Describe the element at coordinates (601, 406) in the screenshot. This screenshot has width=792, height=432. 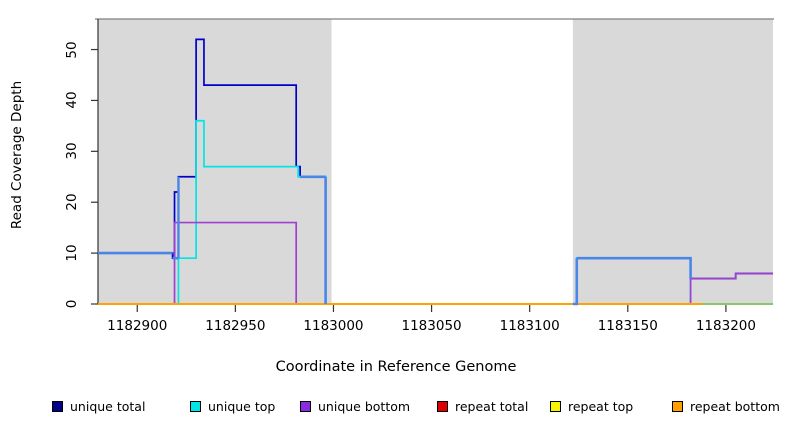
I see `legend-label: repeat top` at that location.